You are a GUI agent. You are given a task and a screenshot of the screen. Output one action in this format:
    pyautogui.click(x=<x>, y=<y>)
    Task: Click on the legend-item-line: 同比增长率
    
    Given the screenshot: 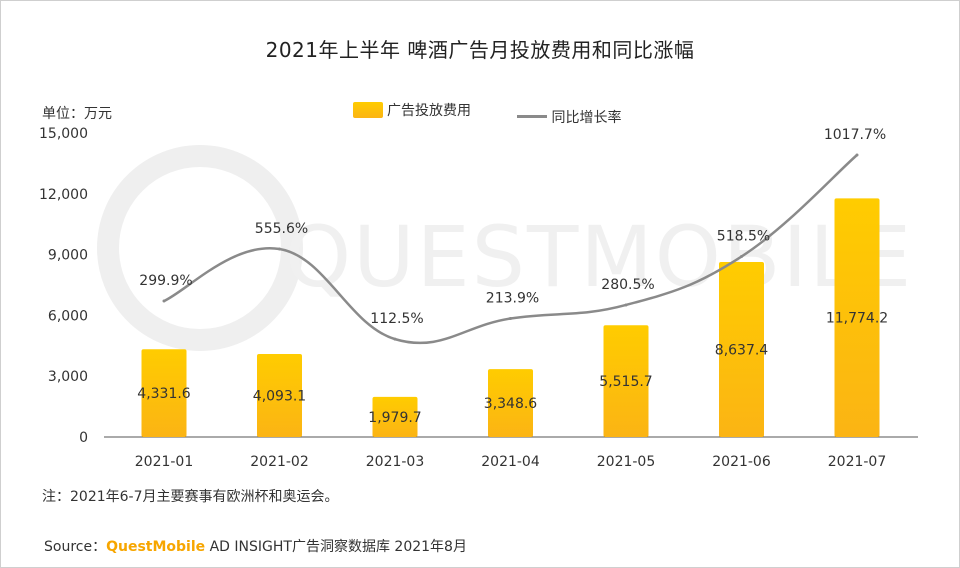 What is the action you would take?
    pyautogui.click(x=569, y=117)
    